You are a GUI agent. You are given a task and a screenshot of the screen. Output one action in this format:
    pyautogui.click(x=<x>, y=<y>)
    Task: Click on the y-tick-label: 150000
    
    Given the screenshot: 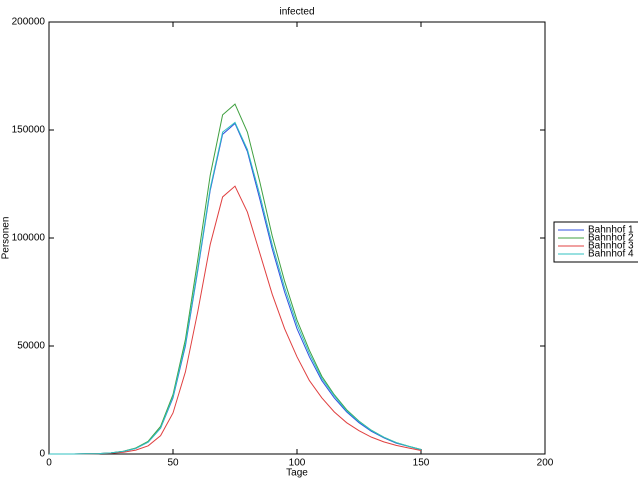 What is the action you would take?
    pyautogui.click(x=29, y=130)
    